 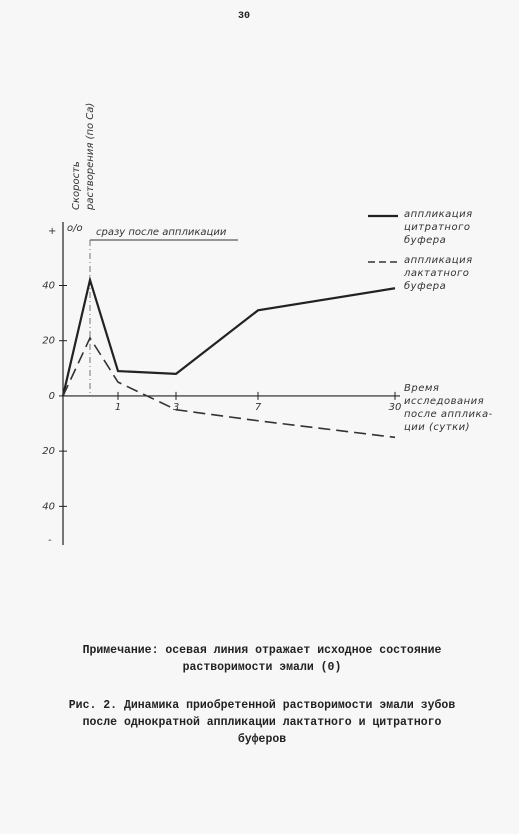 I want to click on legend-label: аппликация цитратного буфера, so click(x=438, y=227).